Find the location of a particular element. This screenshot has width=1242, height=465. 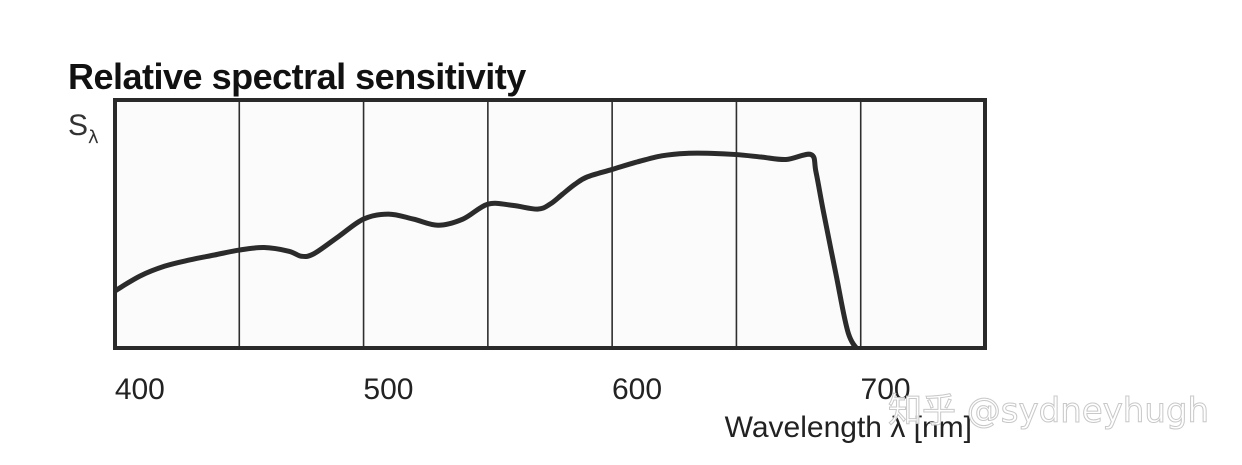

x-tick-label-500: 500 is located at coordinates (388, 389).